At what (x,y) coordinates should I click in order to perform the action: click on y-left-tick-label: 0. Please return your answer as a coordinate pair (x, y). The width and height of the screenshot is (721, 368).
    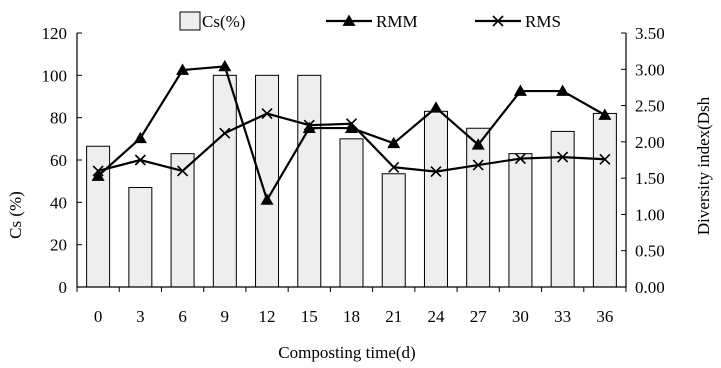
    Looking at the image, I should click on (63, 287).